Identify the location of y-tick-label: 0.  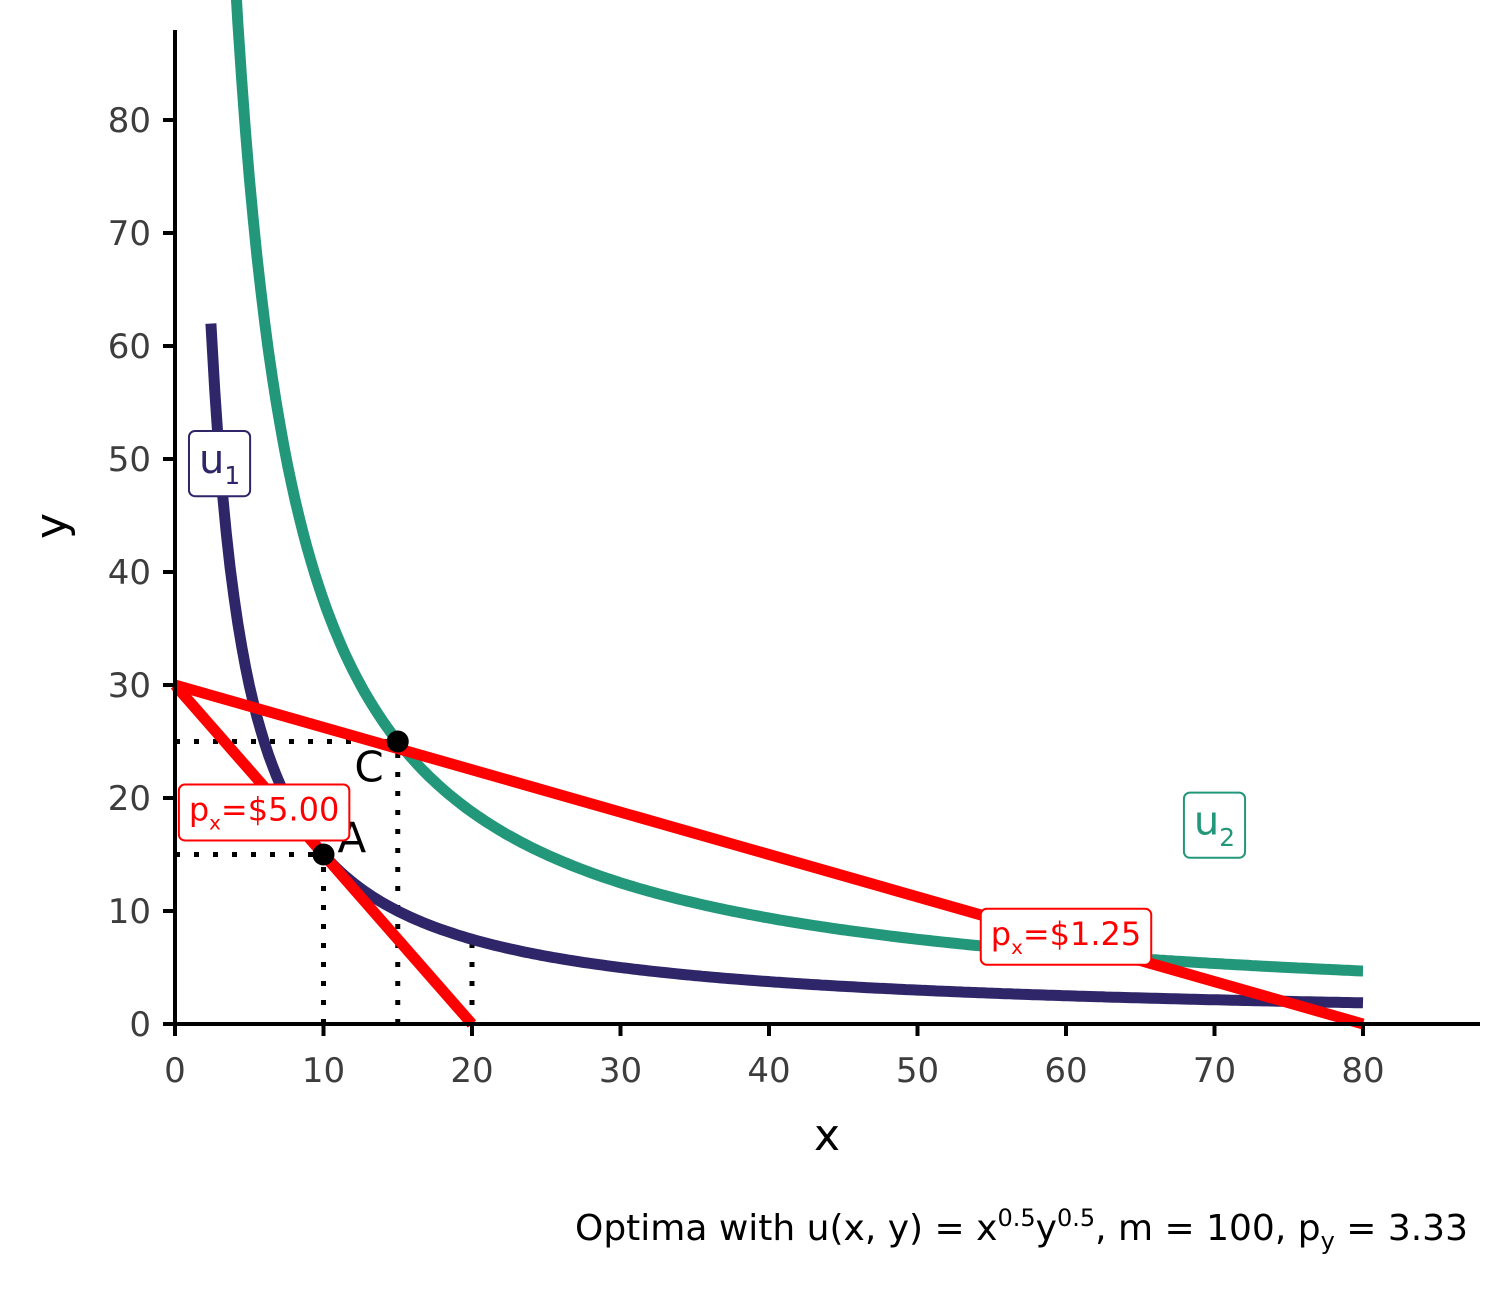
(140, 1025).